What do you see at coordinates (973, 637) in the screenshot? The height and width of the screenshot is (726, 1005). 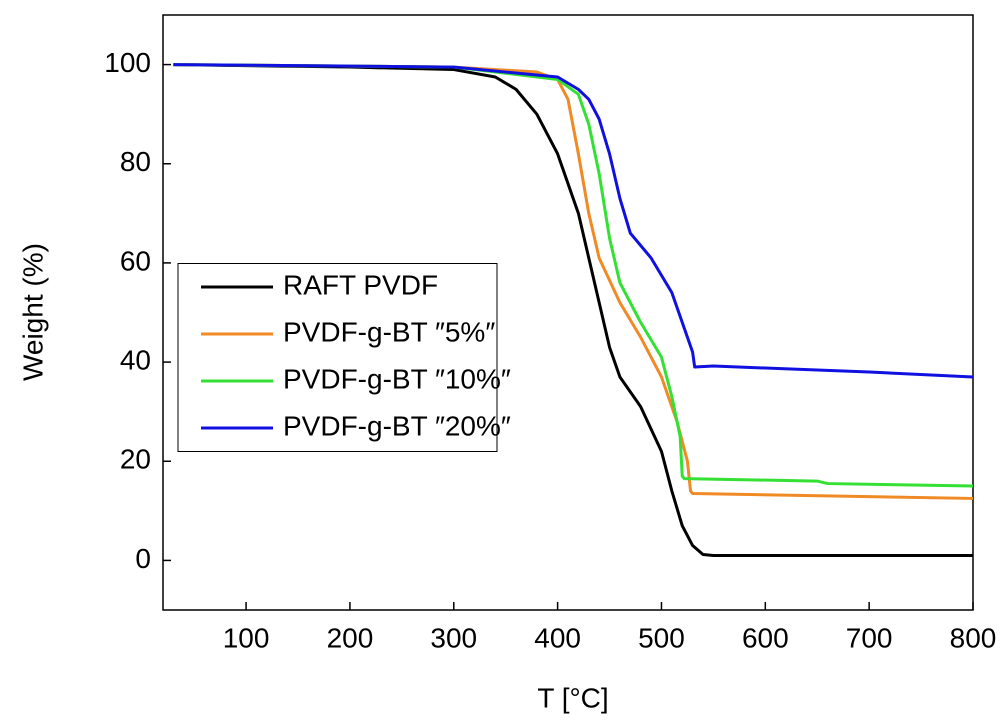 I see `x-tick-label: 800` at bounding box center [973, 637].